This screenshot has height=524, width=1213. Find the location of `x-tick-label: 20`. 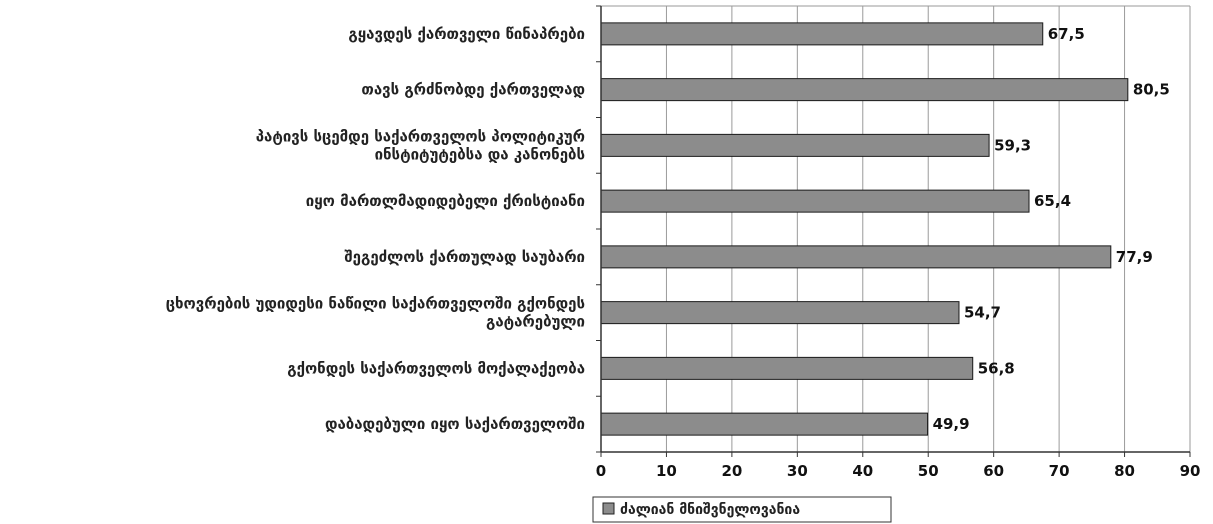

x-tick-label: 20 is located at coordinates (731, 471).